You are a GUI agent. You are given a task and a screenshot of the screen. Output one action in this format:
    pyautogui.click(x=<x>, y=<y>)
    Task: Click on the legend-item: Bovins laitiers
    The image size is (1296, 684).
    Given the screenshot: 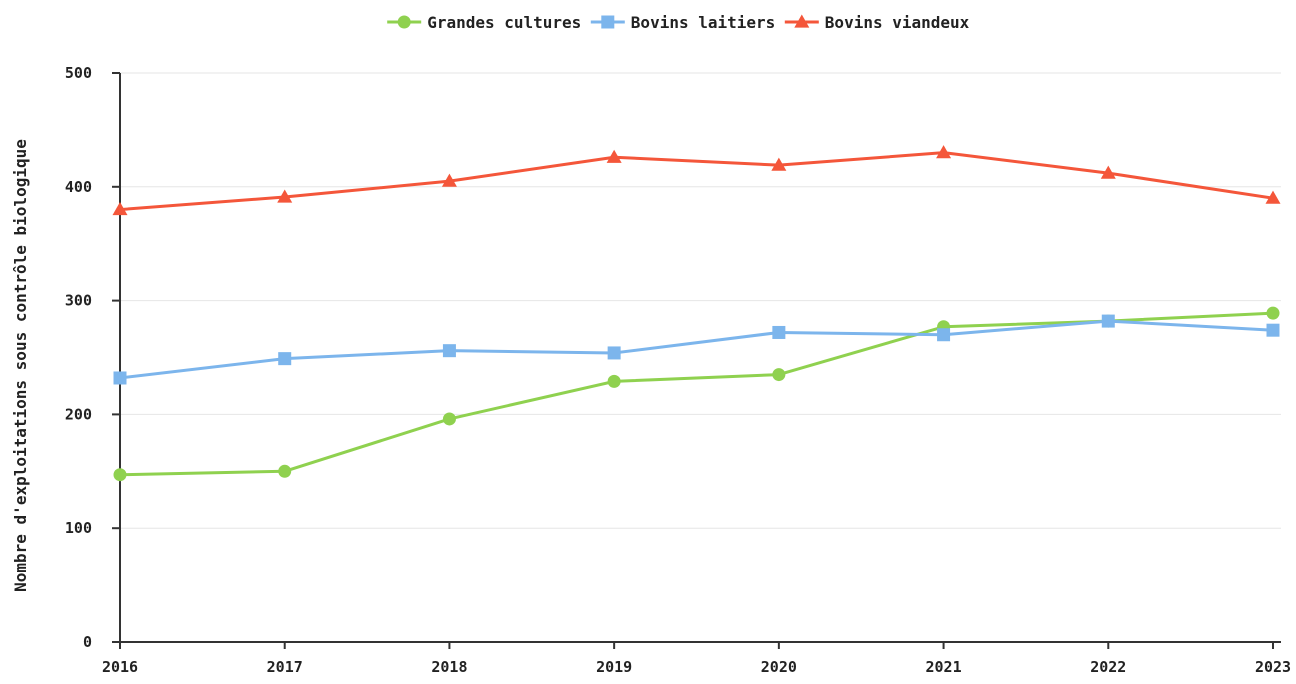 What is the action you would take?
    pyautogui.click(x=683, y=22)
    